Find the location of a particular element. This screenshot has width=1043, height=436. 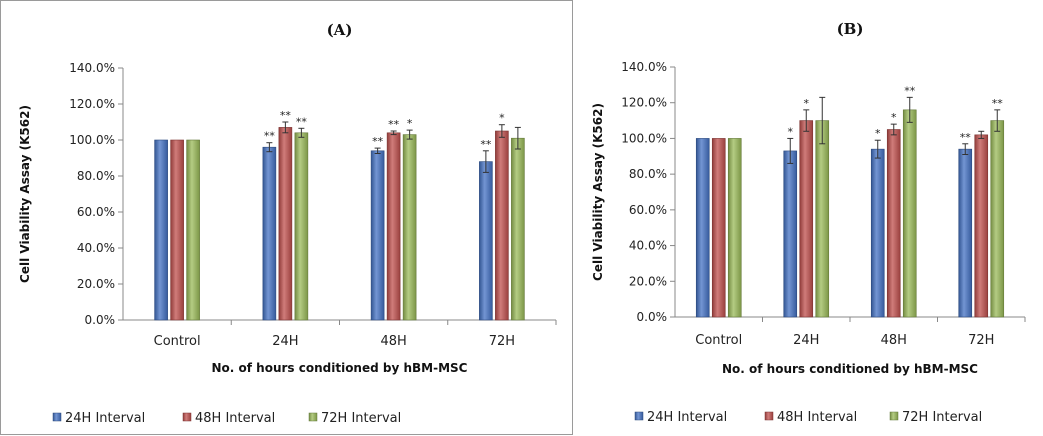

chart-title: (A) is located at coordinates (340, 30).